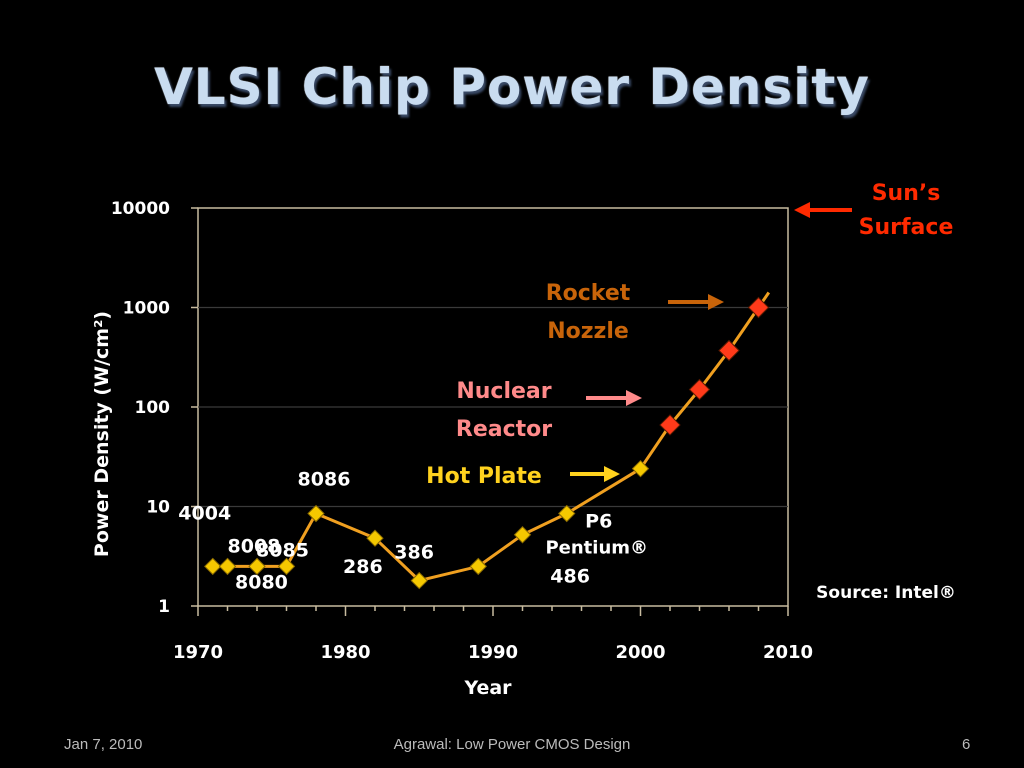  Describe the element at coordinates (198, 652) in the screenshot. I see `x-tick-label: 1970` at that location.